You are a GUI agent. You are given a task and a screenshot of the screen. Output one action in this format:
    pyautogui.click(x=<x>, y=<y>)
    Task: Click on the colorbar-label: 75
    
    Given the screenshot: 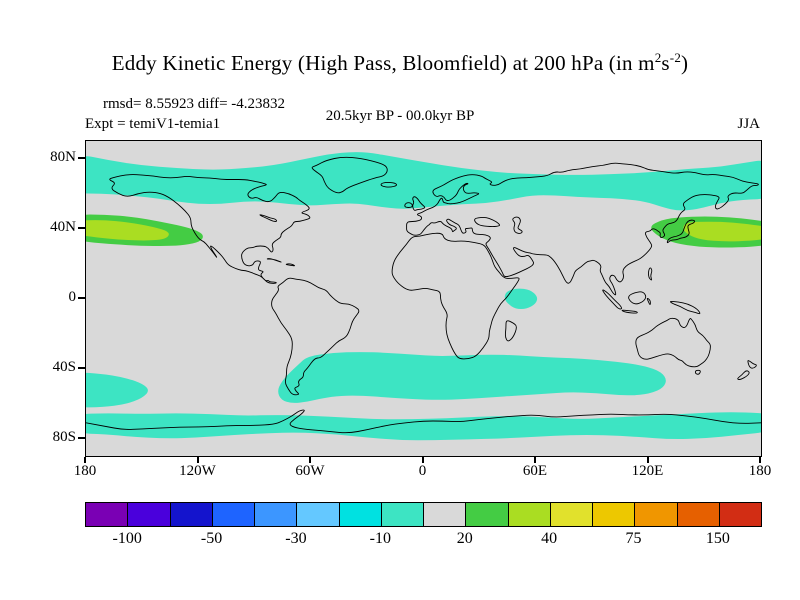 What is the action you would take?
    pyautogui.click(x=633, y=538)
    